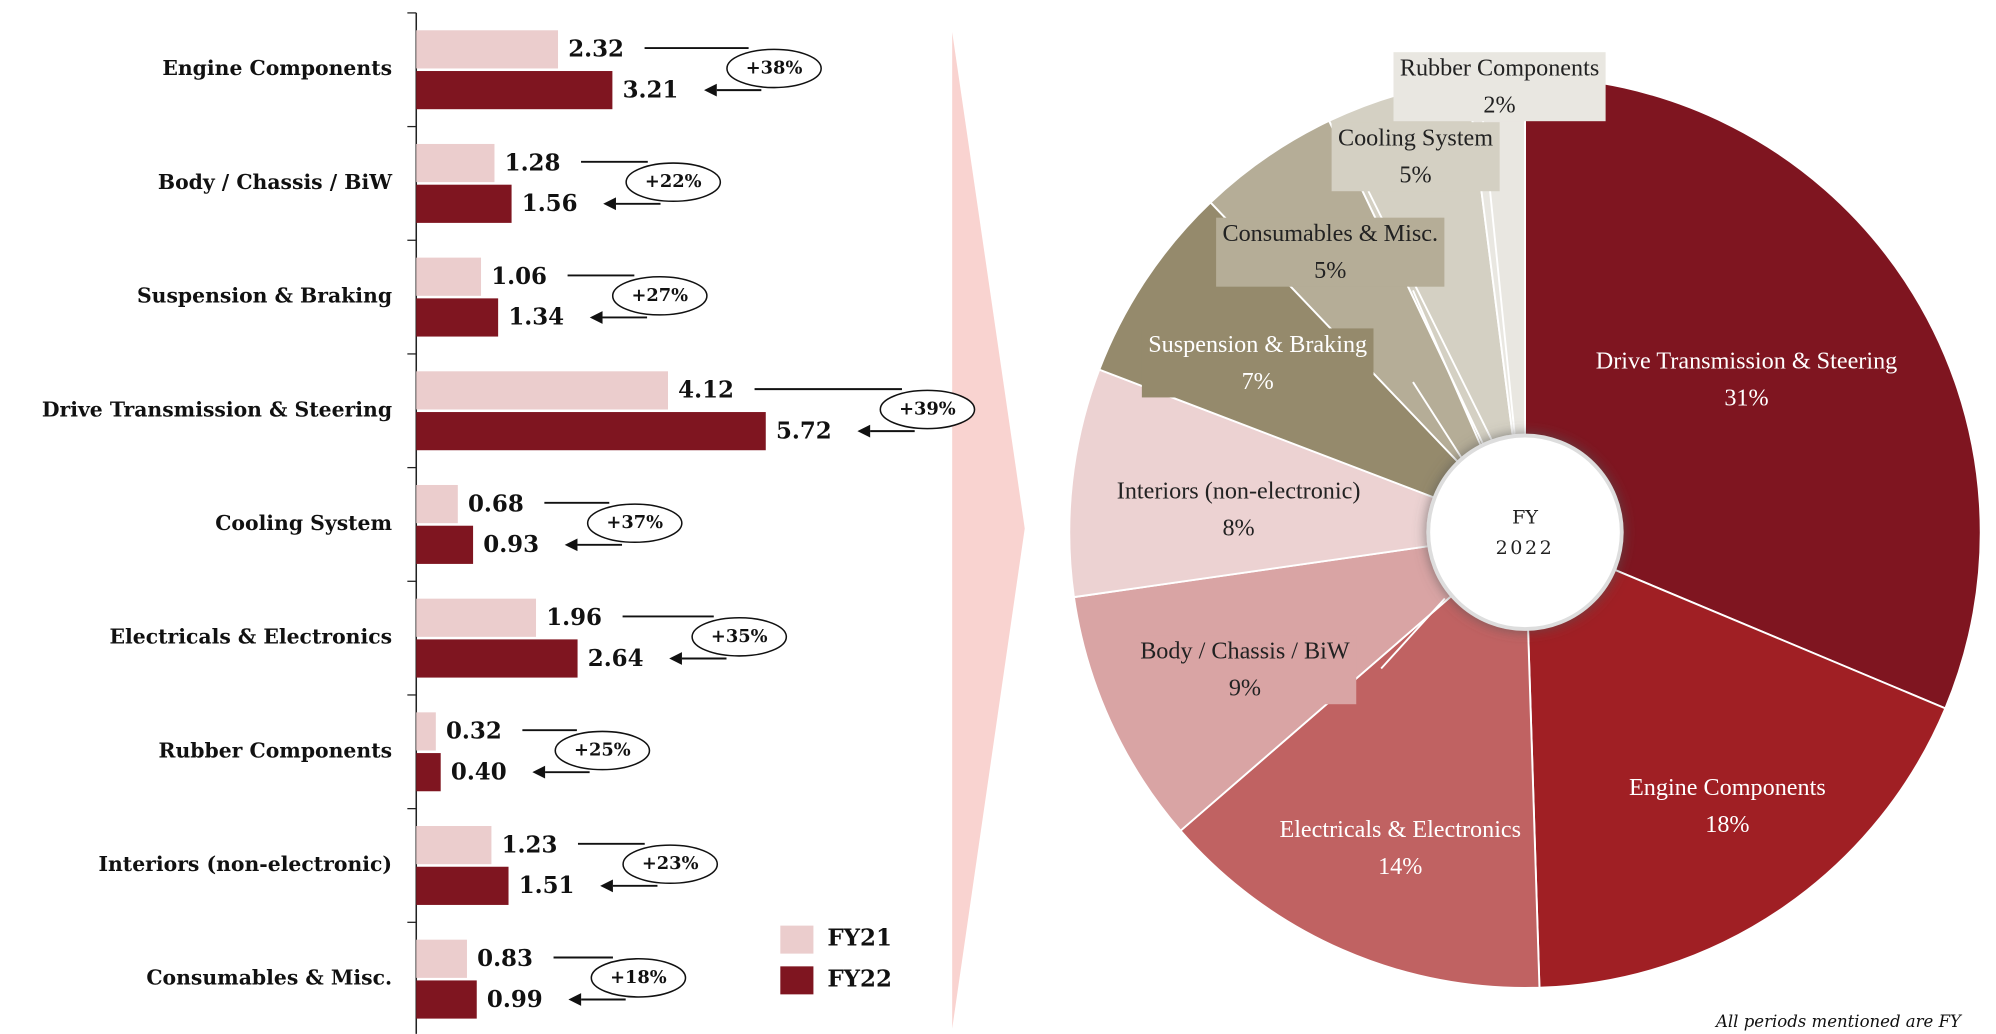 This screenshot has width=1996, height=1034. Describe the element at coordinates (1727, 806) in the screenshot. I see `slice-label: Engine Components 18%` at that location.